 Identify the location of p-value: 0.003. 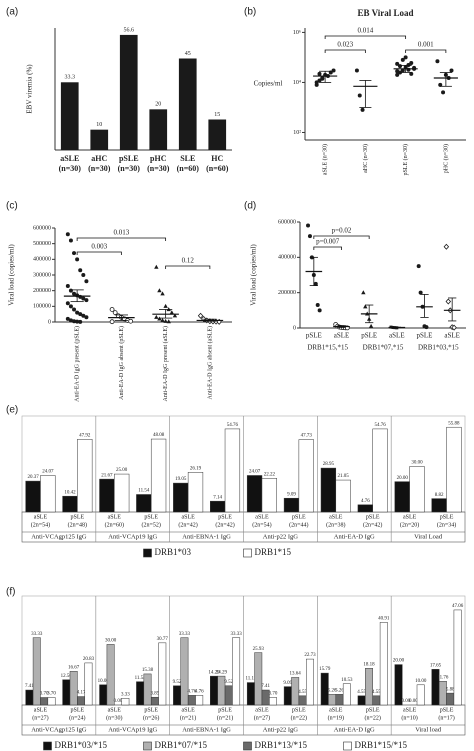
(99, 247).